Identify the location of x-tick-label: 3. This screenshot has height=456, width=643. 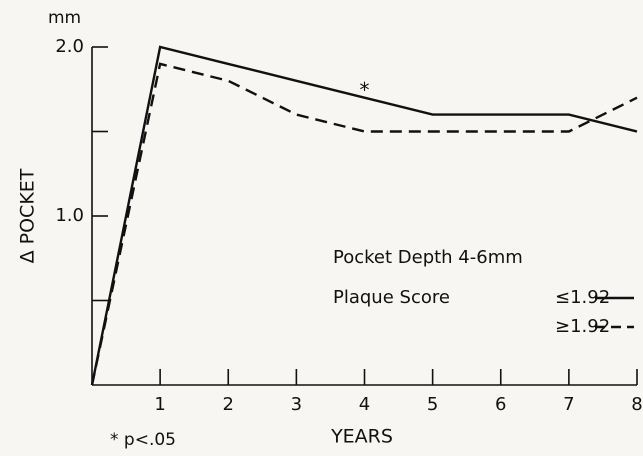
(296, 404).